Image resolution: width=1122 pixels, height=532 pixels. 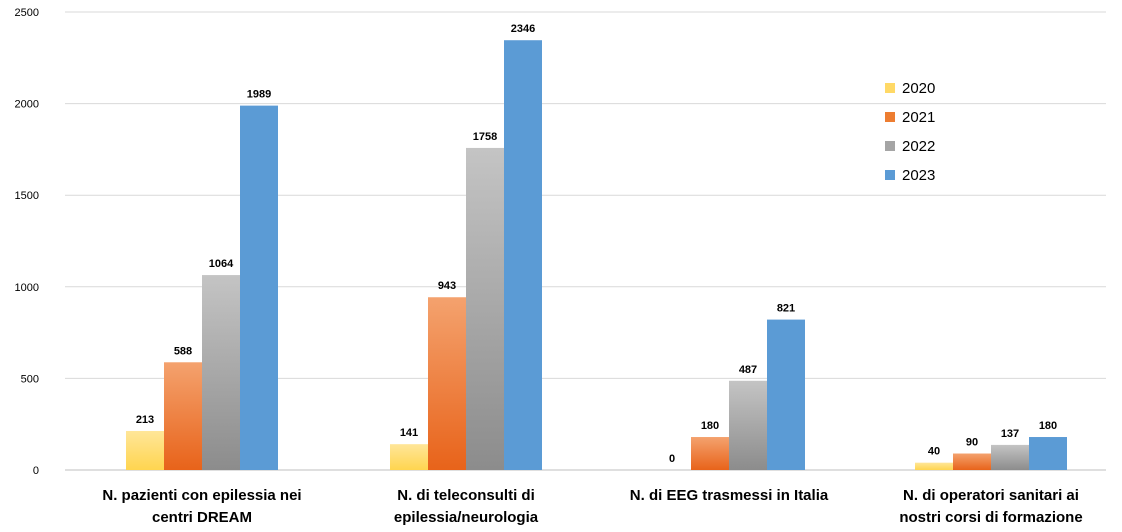 I want to click on x-tick-label: N. di EEG trasmessi in Italia, so click(x=729, y=495).